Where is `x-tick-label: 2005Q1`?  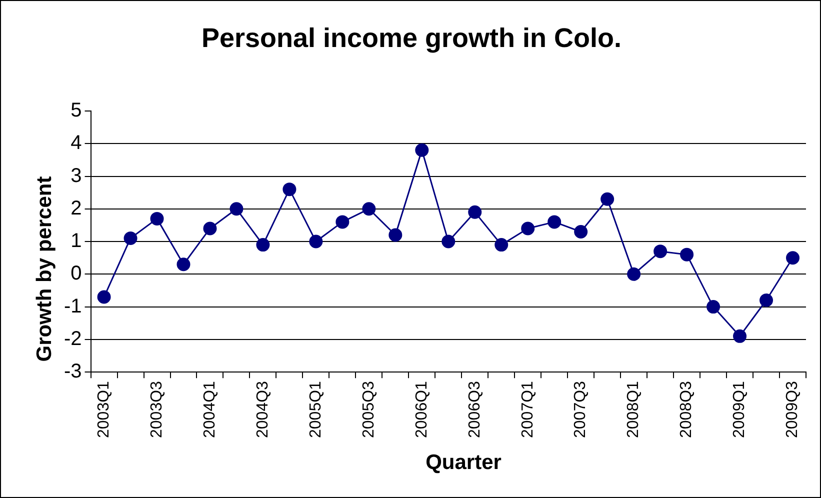 x-tick-label: 2005Q1 is located at coordinates (315, 409).